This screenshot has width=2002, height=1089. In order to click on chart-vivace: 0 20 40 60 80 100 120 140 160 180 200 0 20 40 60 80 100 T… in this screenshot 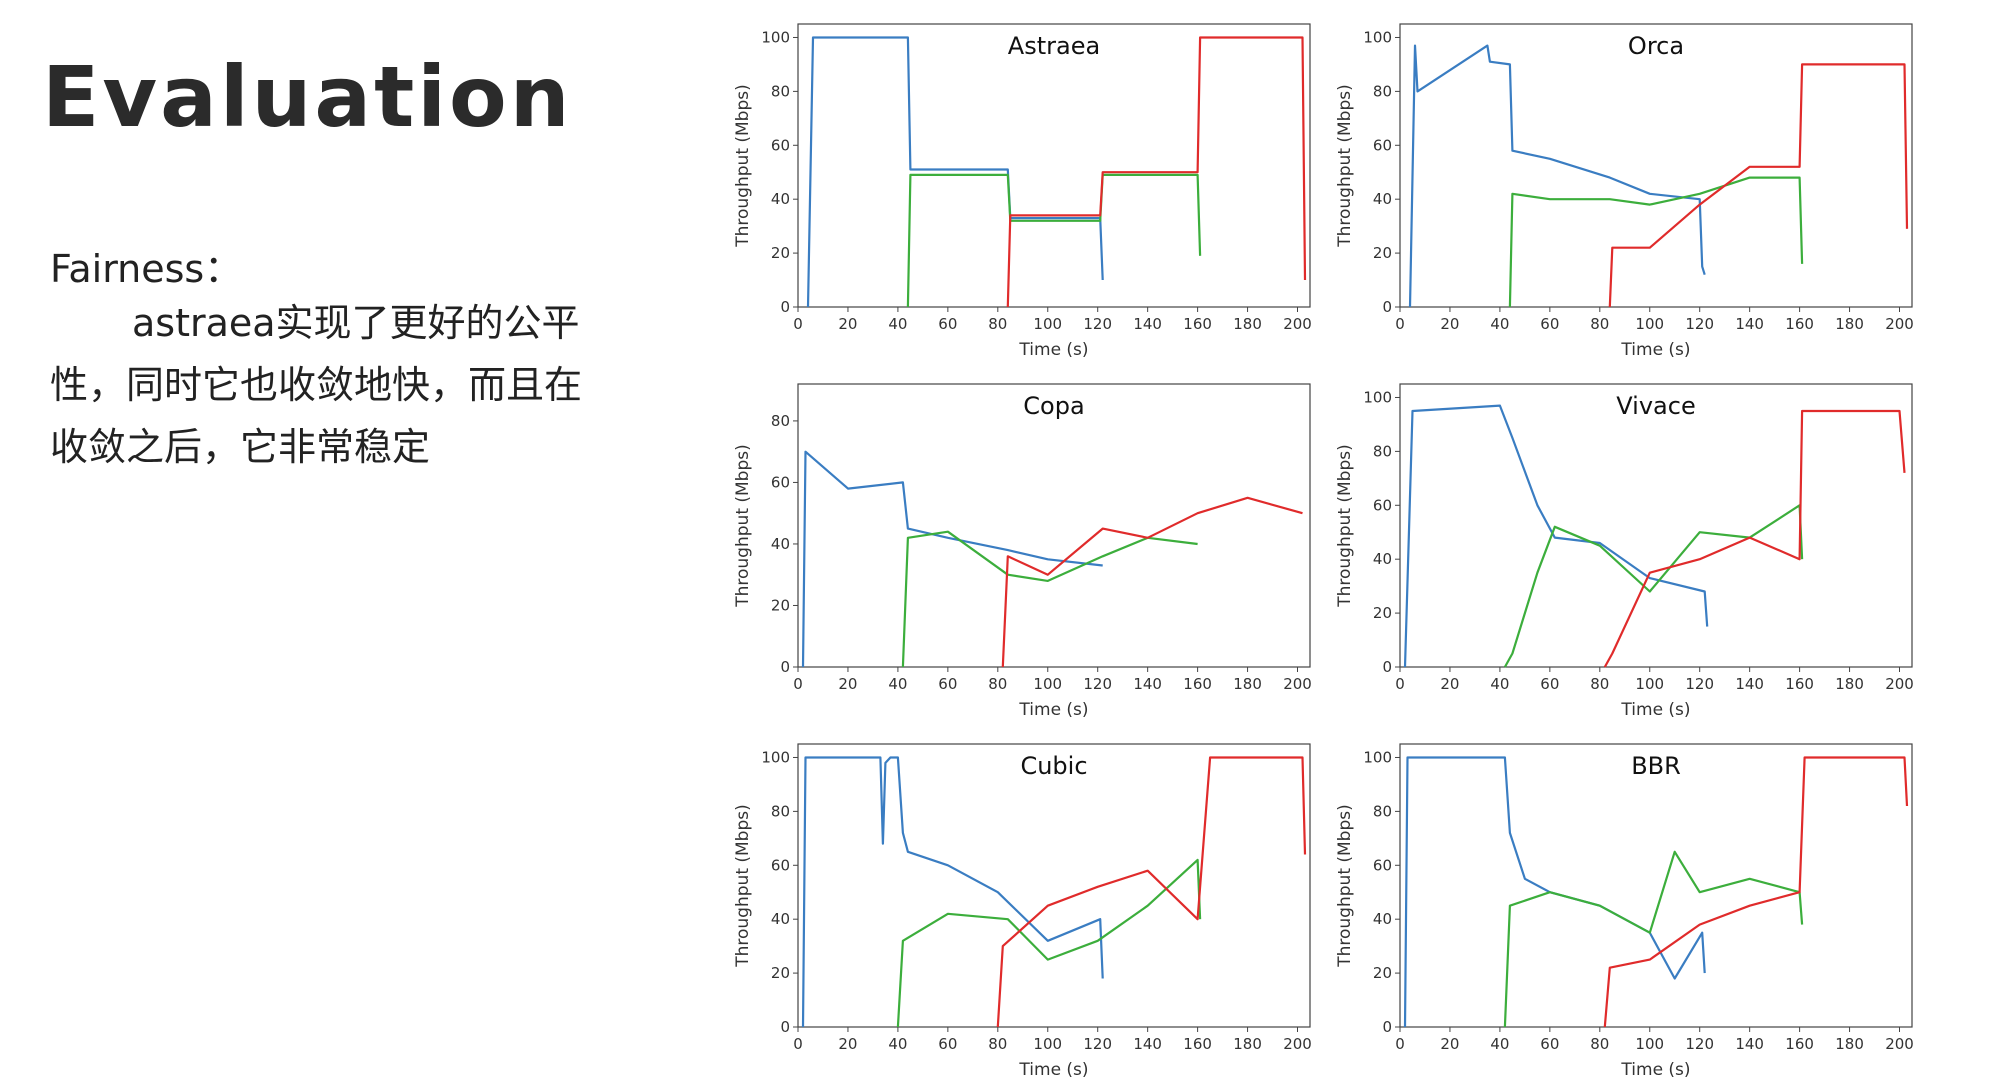, I will do `click(1624, 551)`.